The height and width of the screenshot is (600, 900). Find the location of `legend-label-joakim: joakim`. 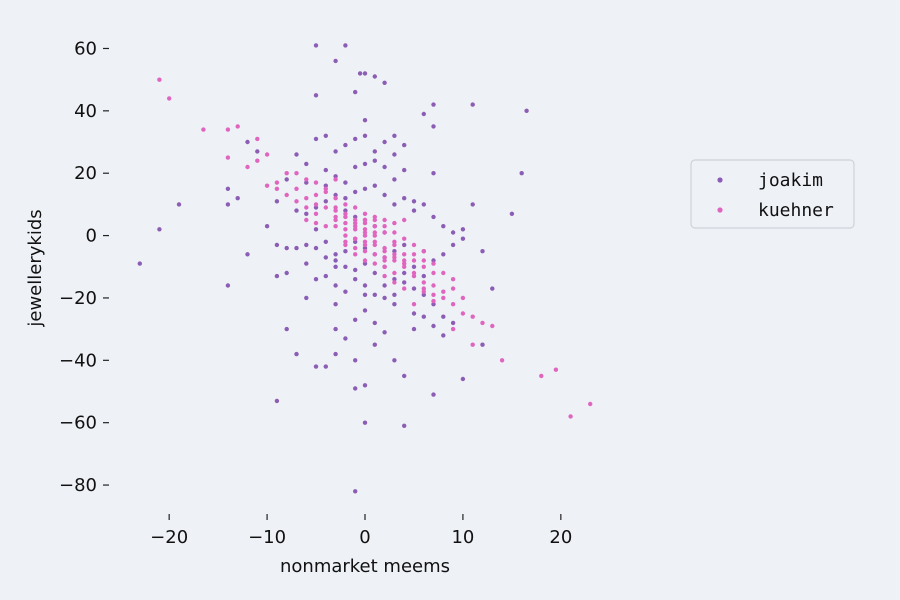

legend-label-joakim: joakim is located at coordinates (790, 180).